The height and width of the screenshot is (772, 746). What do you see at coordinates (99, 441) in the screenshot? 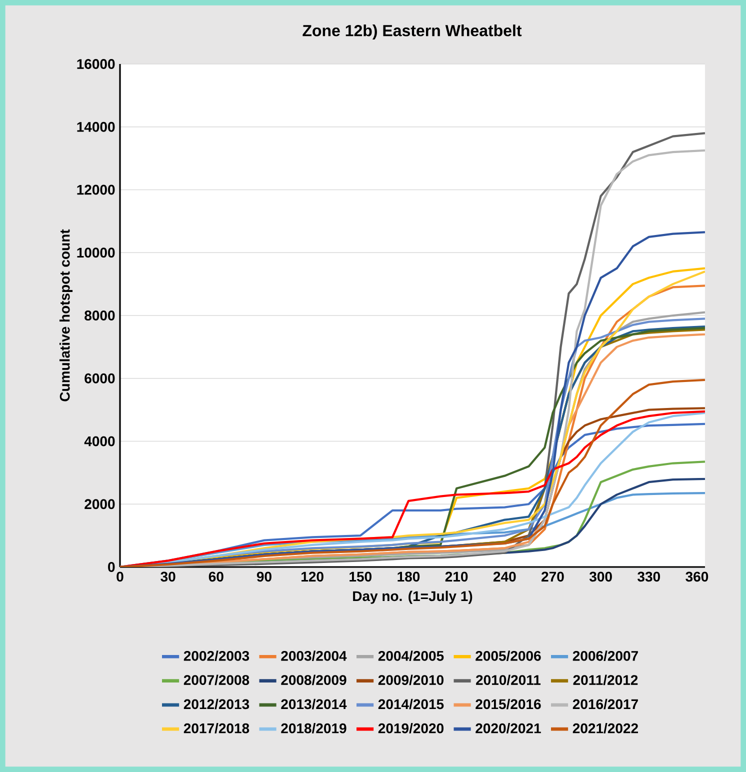
I see `y-tick-label: 4000` at bounding box center [99, 441].